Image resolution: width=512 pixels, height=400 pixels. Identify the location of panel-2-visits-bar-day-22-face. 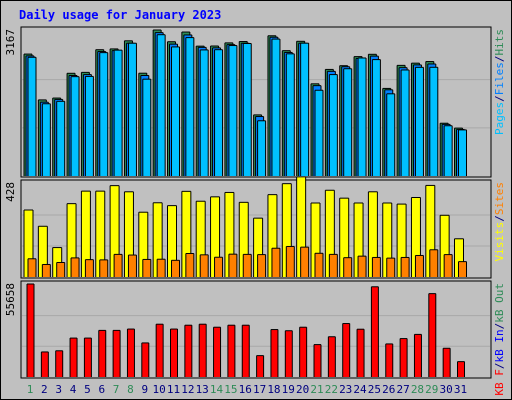
(330, 233).